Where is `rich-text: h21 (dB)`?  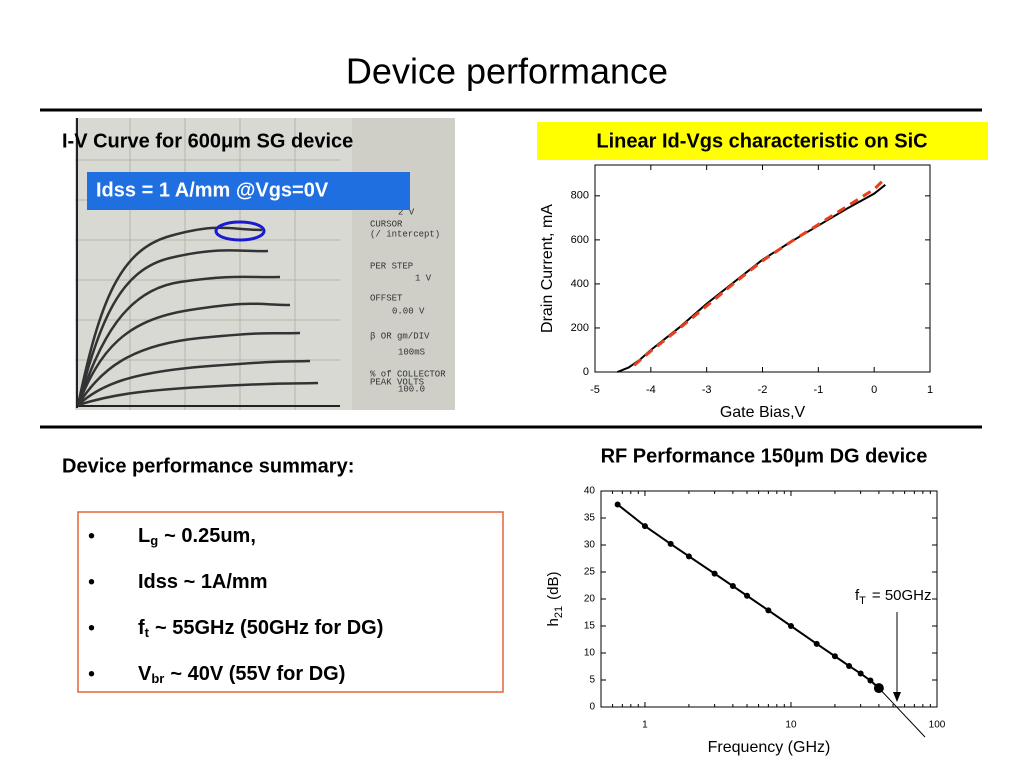 rich-text: h21 (dB) is located at coordinates (555, 599).